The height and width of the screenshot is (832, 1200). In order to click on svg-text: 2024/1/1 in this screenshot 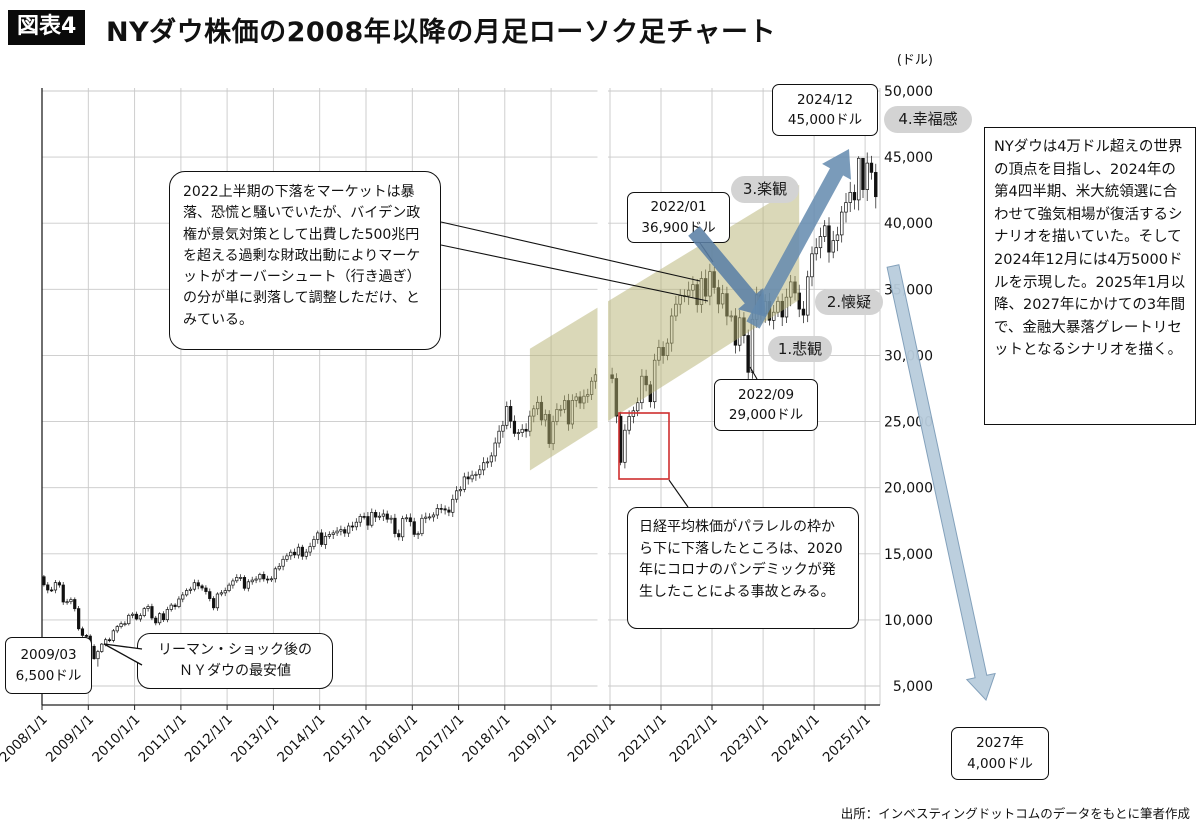, I will do `click(796, 739)`.